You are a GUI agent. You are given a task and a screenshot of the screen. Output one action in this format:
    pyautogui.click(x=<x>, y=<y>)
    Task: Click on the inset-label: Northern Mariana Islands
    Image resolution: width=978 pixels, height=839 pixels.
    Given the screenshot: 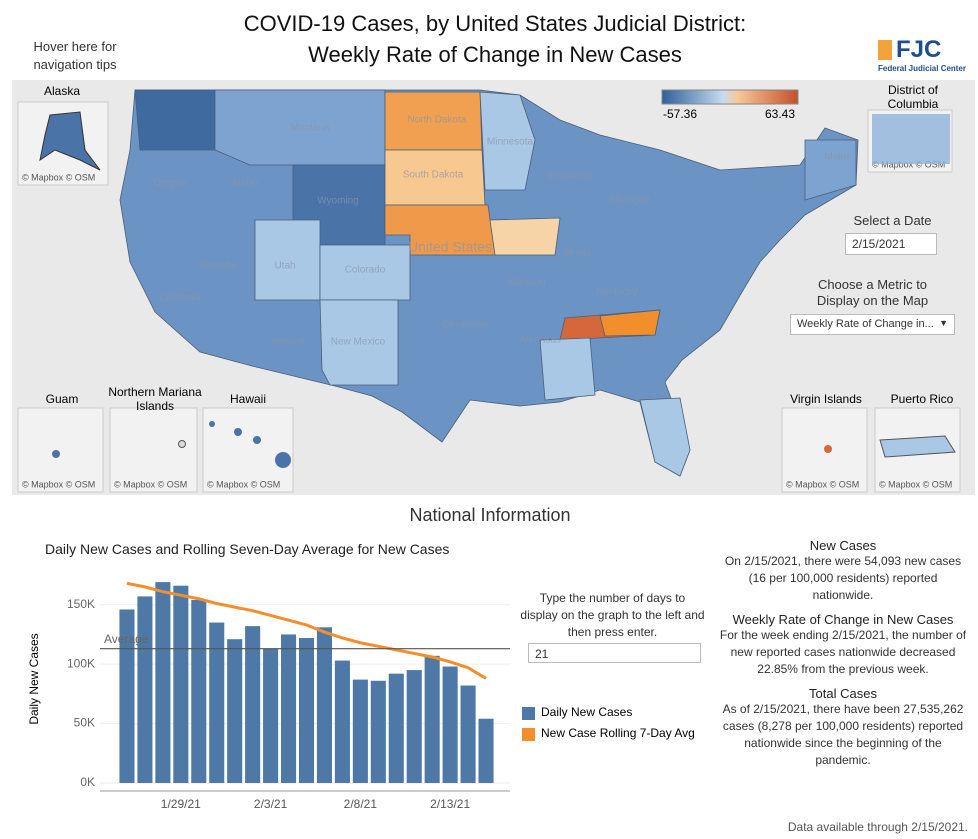 What is the action you would take?
    pyautogui.click(x=155, y=399)
    